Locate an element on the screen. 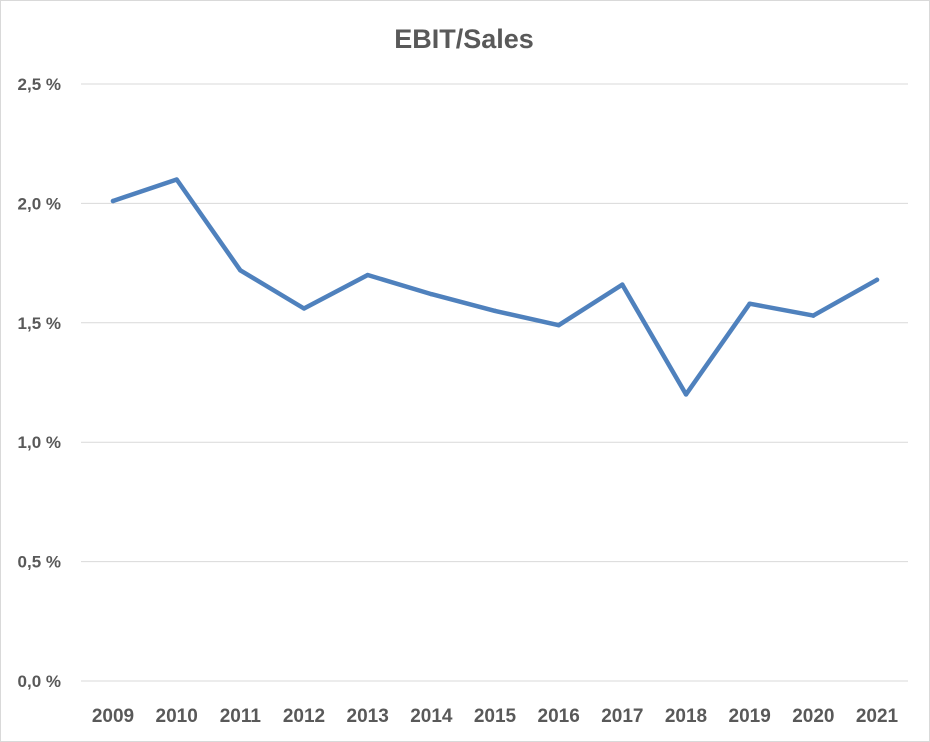  y-tick-label: 0,5 % is located at coordinates (39, 562).